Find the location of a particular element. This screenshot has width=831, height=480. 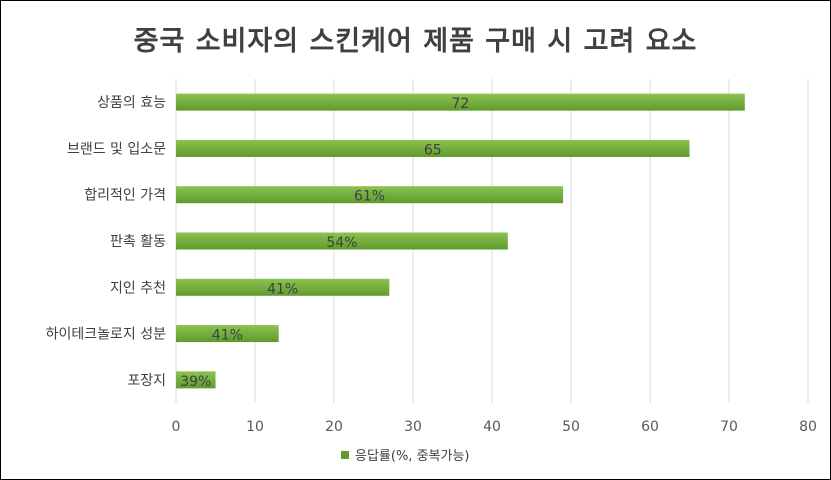

x-tick-label: 50 is located at coordinates (571, 427).